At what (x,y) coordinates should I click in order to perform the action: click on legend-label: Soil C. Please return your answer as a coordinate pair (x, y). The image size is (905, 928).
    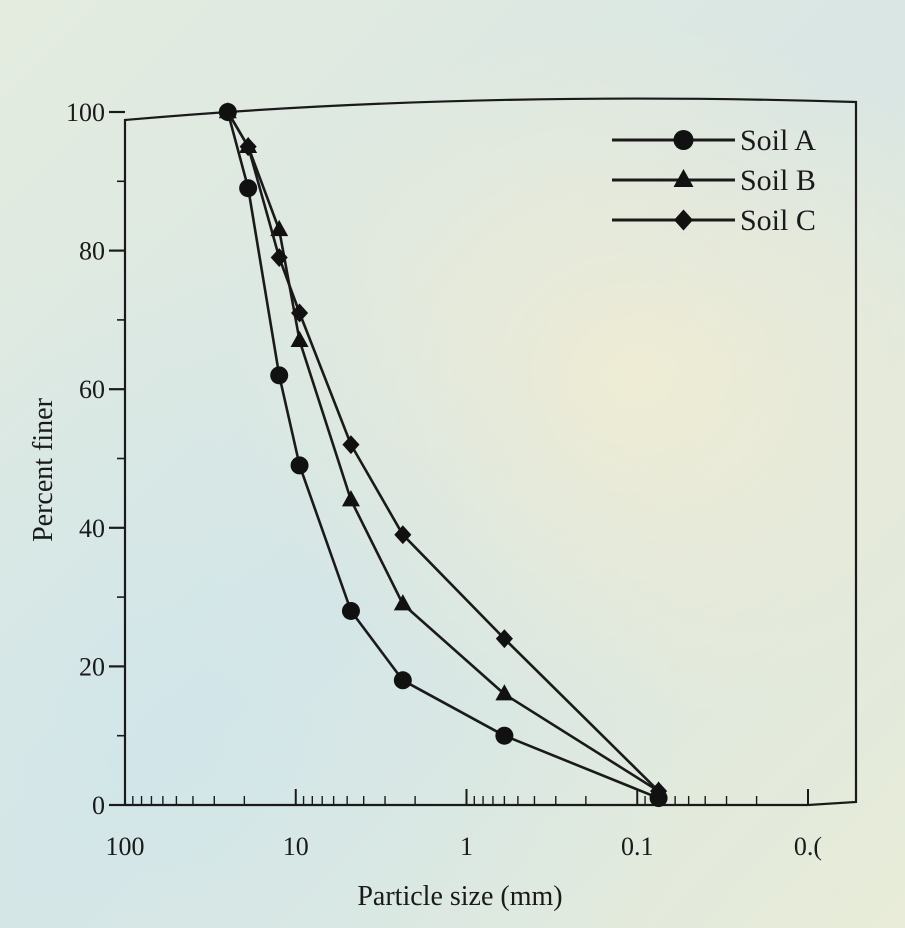
    Looking at the image, I should click on (778, 220).